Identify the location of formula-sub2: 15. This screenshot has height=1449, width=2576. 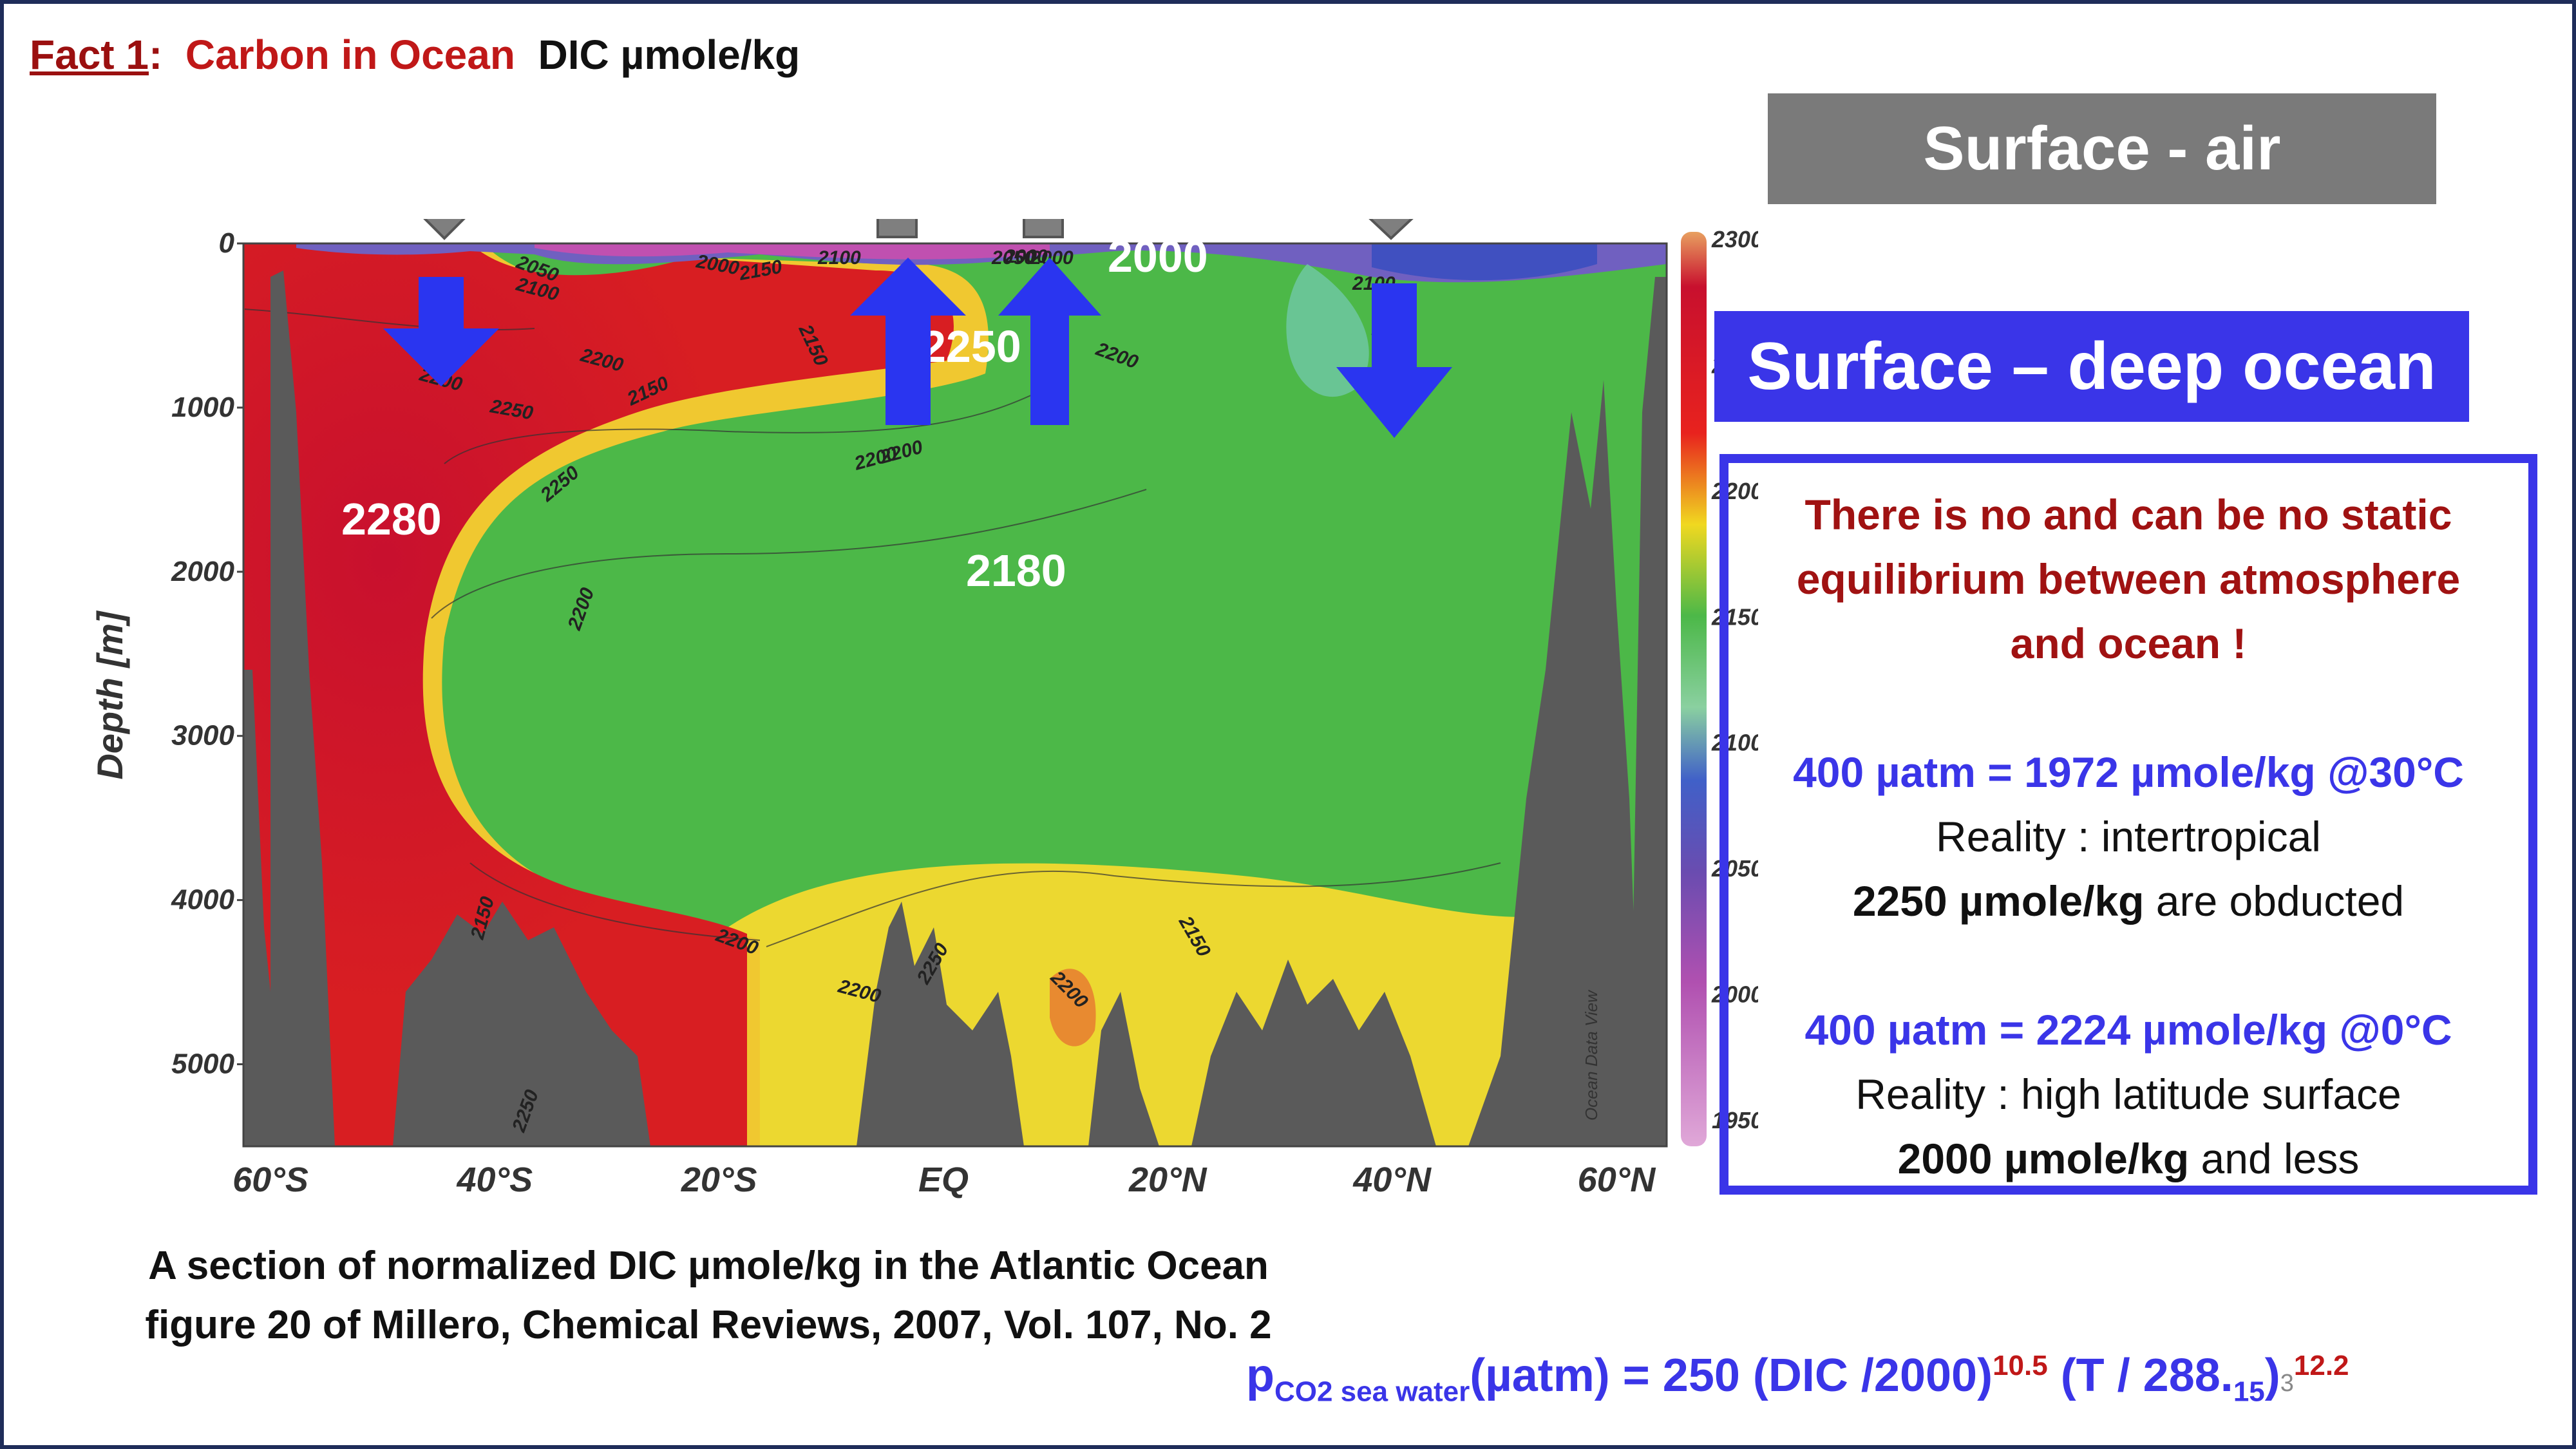
(2249, 1392).